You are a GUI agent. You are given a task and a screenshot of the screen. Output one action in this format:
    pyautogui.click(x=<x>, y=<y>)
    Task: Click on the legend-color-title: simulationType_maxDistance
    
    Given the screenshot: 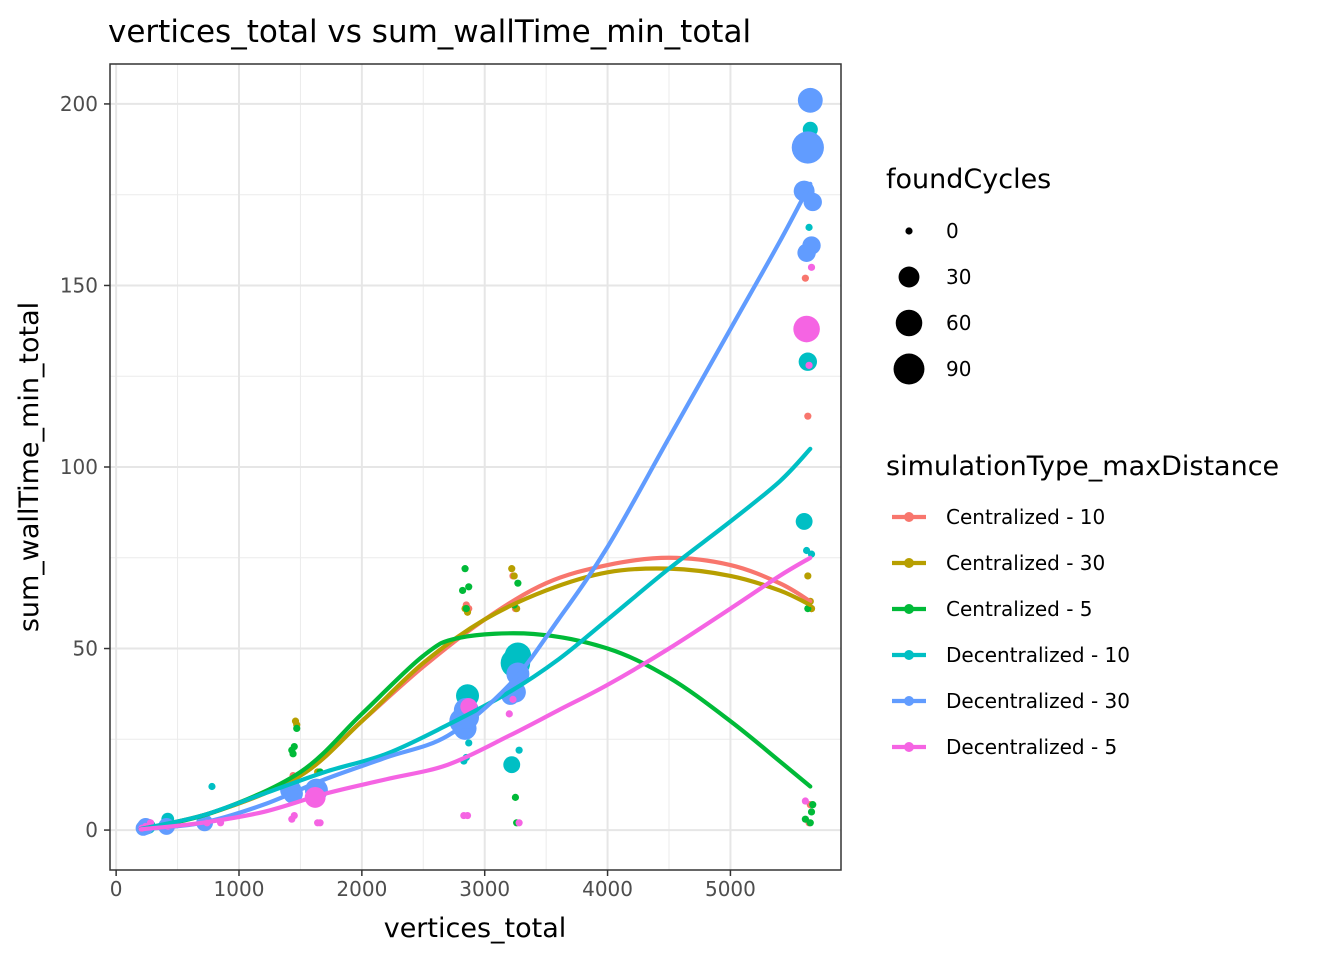 What is the action you would take?
    pyautogui.click(x=1082, y=466)
    